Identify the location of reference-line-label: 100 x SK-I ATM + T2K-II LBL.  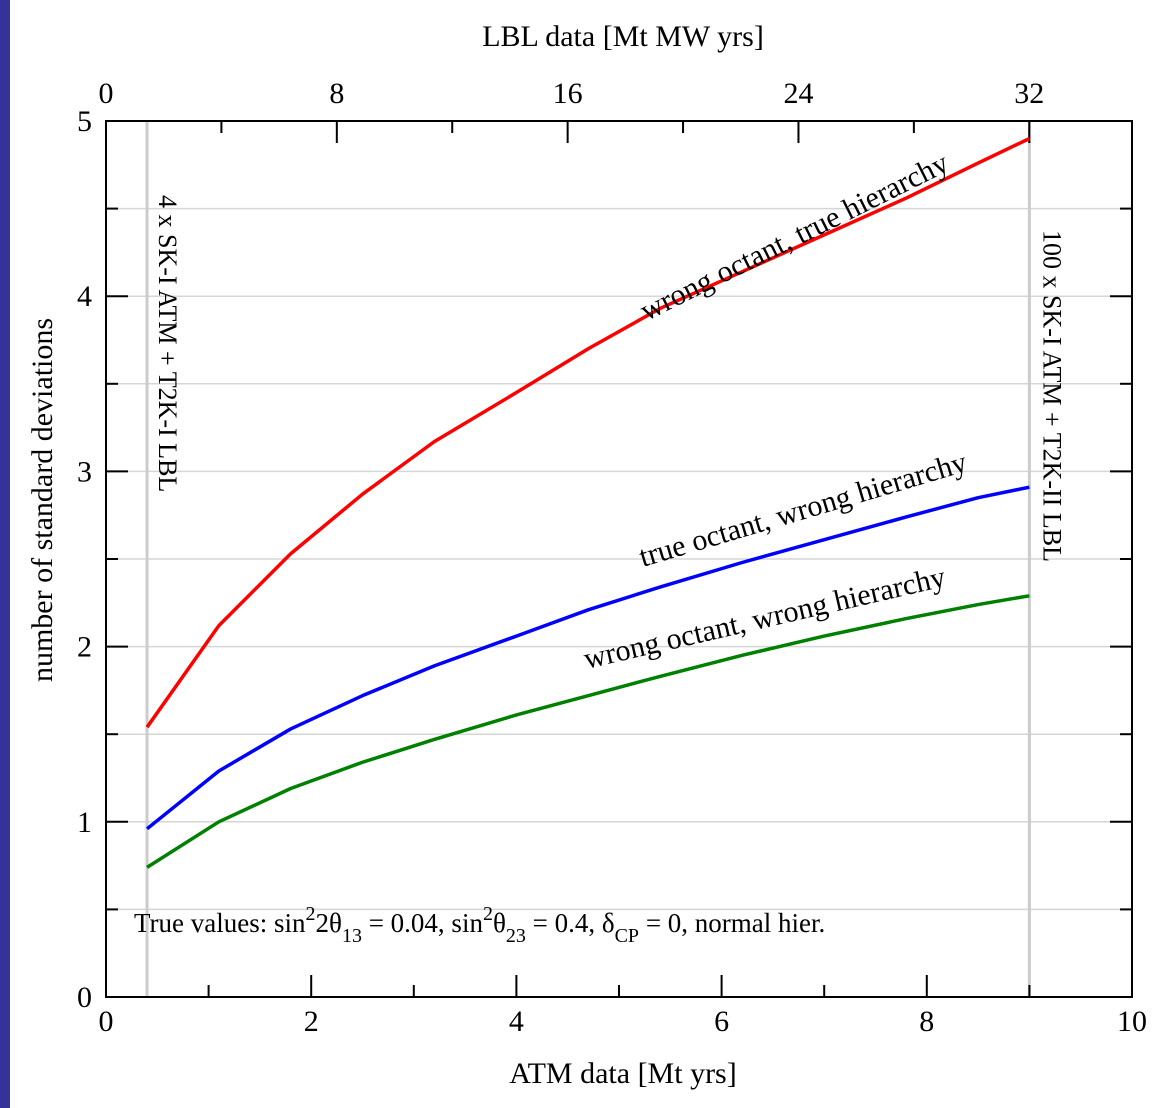
(1051, 396).